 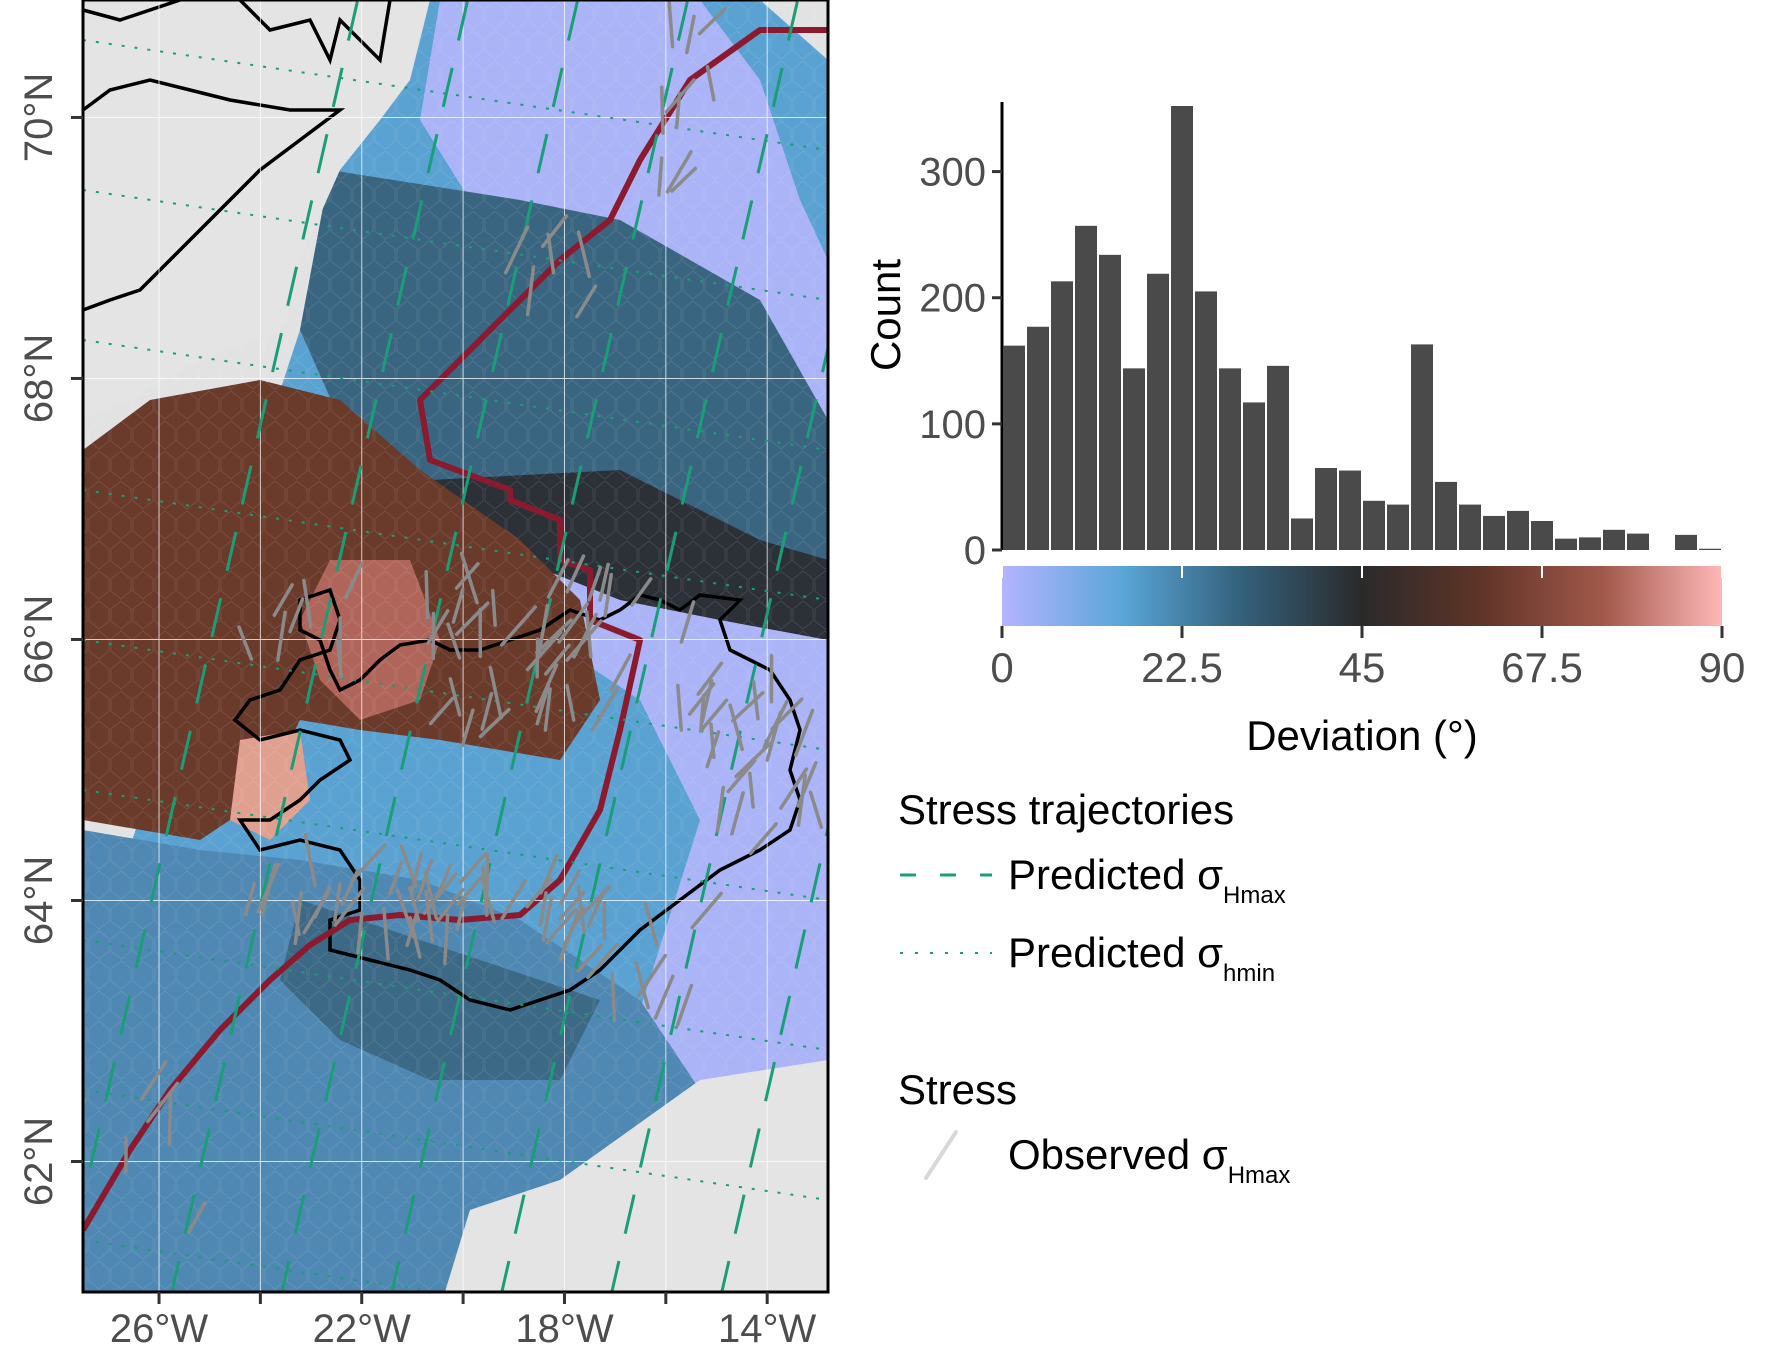 What do you see at coordinates (39, 378) in the screenshot?
I see `lat-tick-label: 68°N` at bounding box center [39, 378].